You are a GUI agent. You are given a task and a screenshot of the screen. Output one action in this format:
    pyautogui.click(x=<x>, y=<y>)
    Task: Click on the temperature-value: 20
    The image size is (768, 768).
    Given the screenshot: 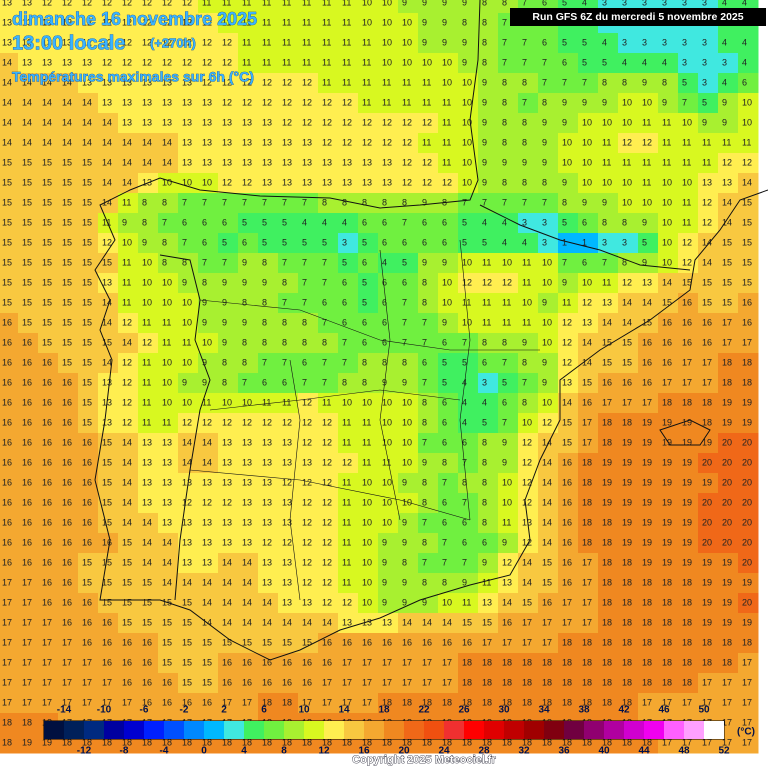 What is the action you would take?
    pyautogui.click(x=727, y=522)
    